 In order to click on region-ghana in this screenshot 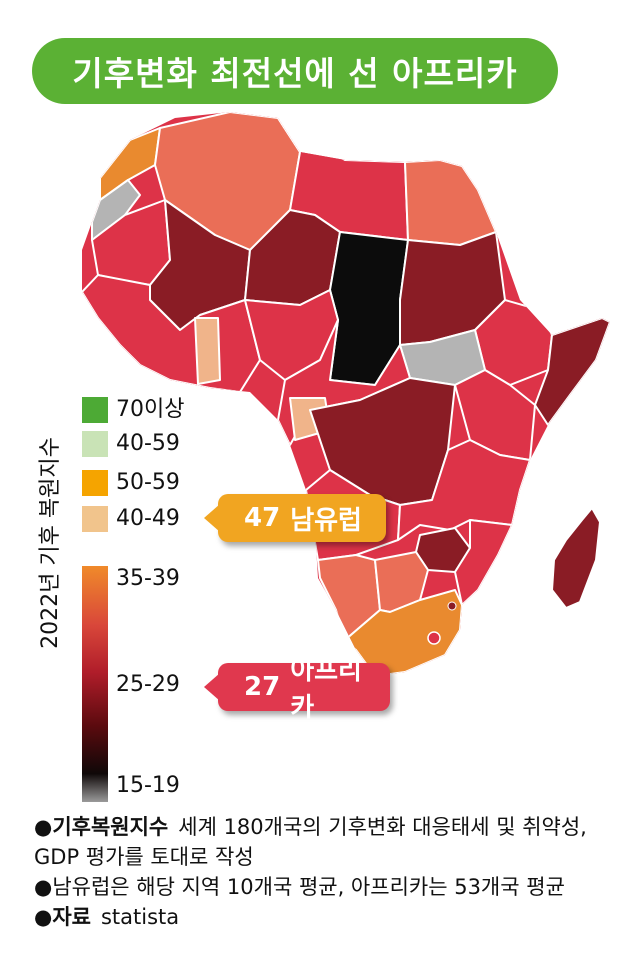, I will do `click(207, 351)`.